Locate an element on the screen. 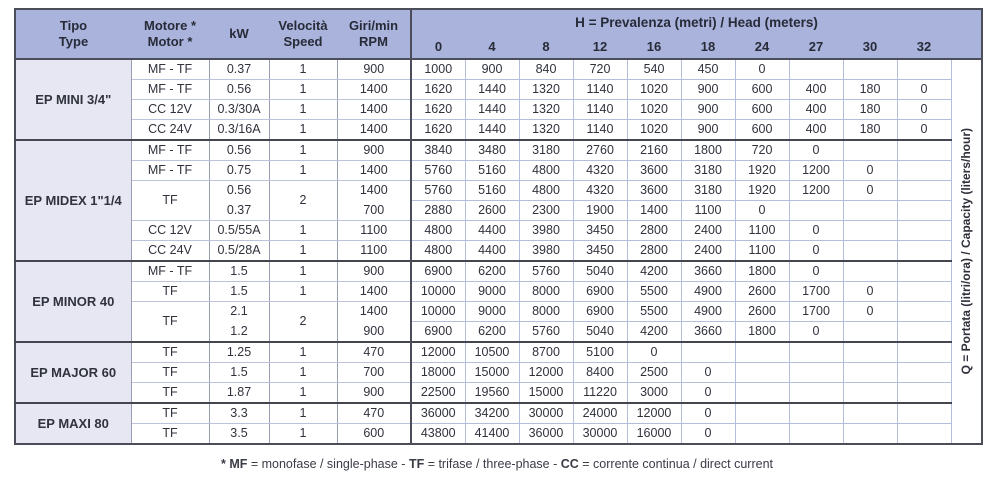 This screenshot has width=994, height=489. capacity-cell: 1020 is located at coordinates (654, 130).